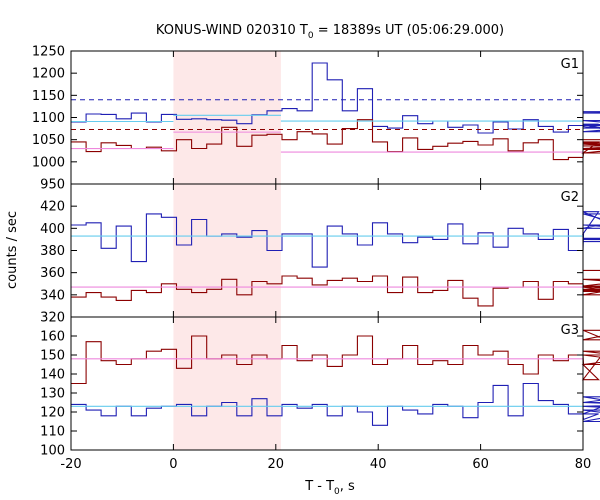 Image resolution: width=600 pixels, height=500 pixels. What do you see at coordinates (48, 162) in the screenshot?
I see `y-tick-label: 1000` at bounding box center [48, 162].